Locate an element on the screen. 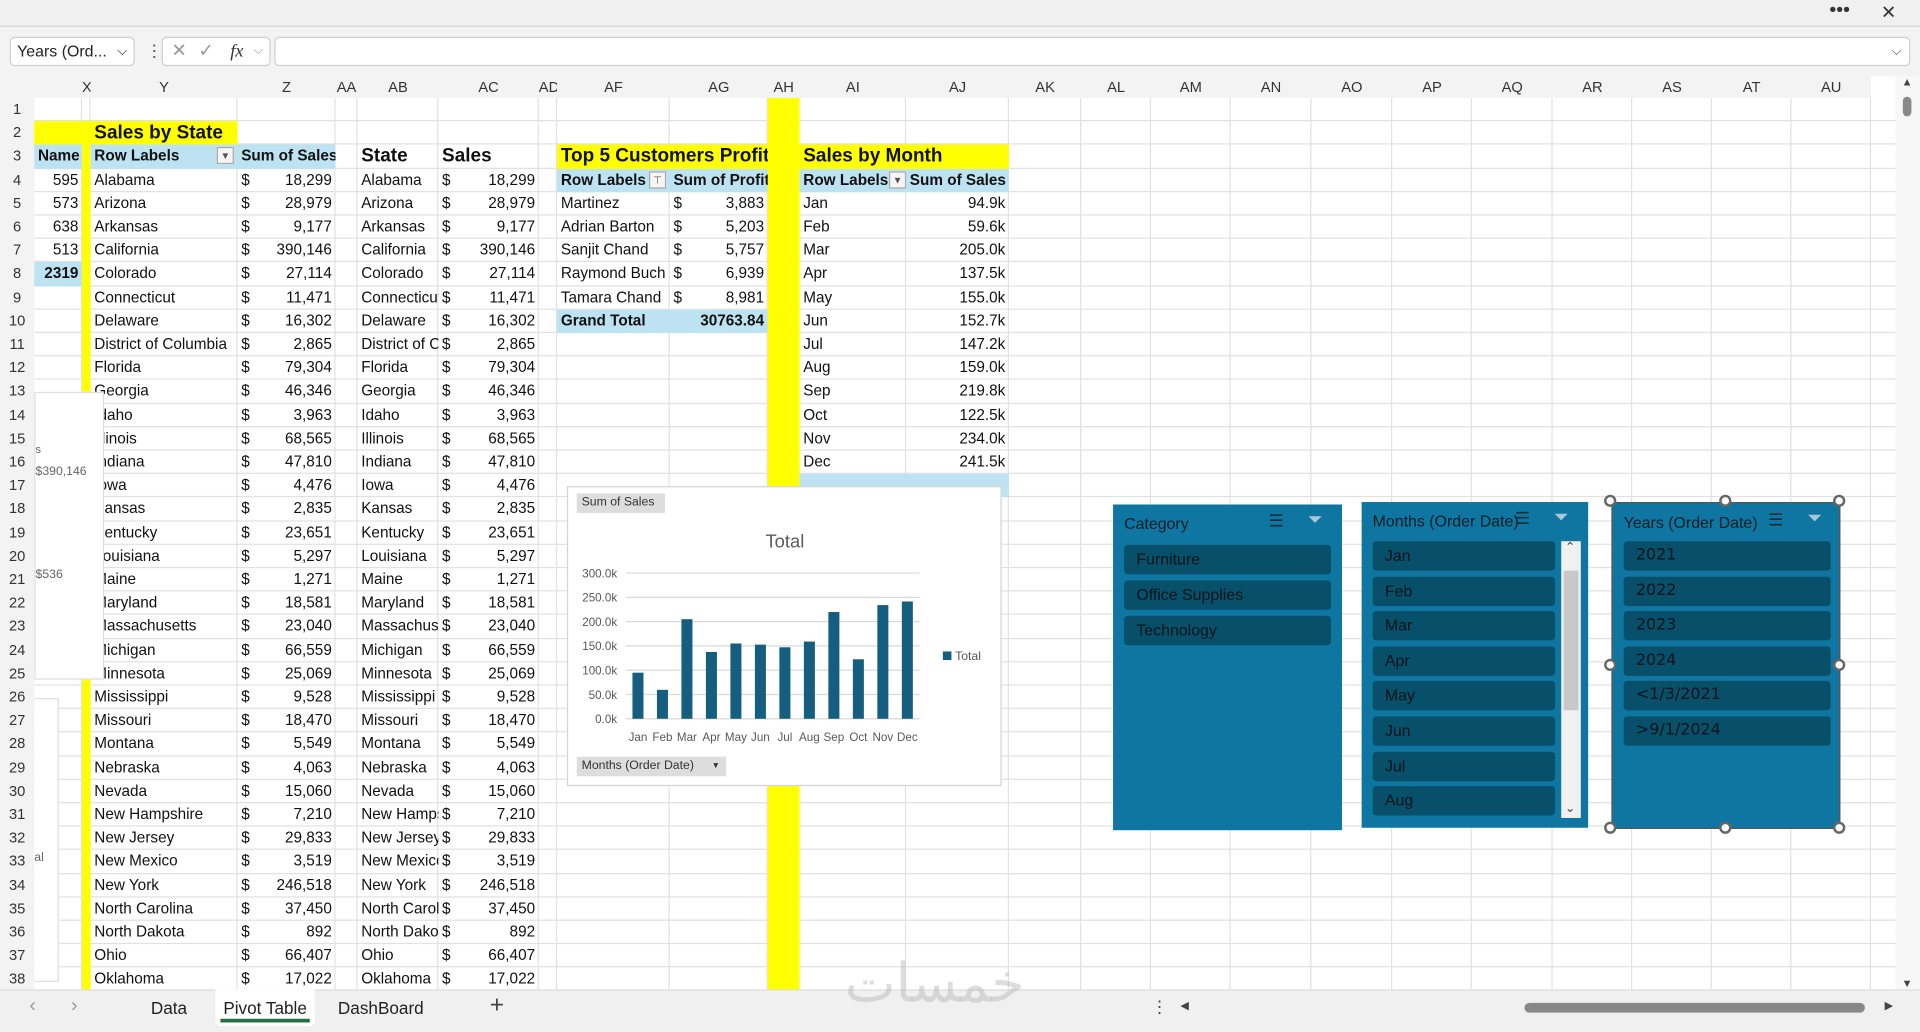 Image resolution: width=1920 pixels, height=1032 pixels. month-sales-value: 122.5k is located at coordinates (982, 415).